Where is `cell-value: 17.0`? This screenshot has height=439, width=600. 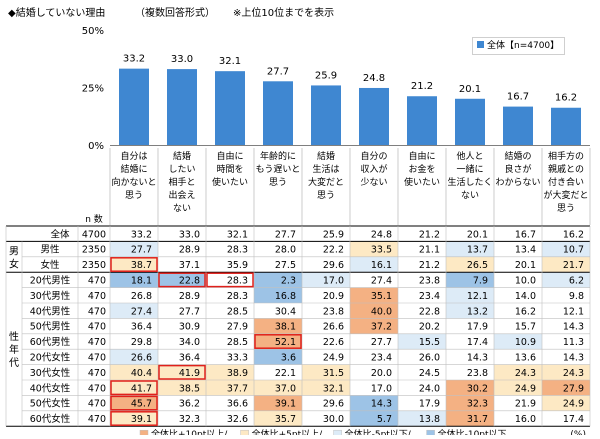
cell-value: 17.0 is located at coordinates (333, 281).